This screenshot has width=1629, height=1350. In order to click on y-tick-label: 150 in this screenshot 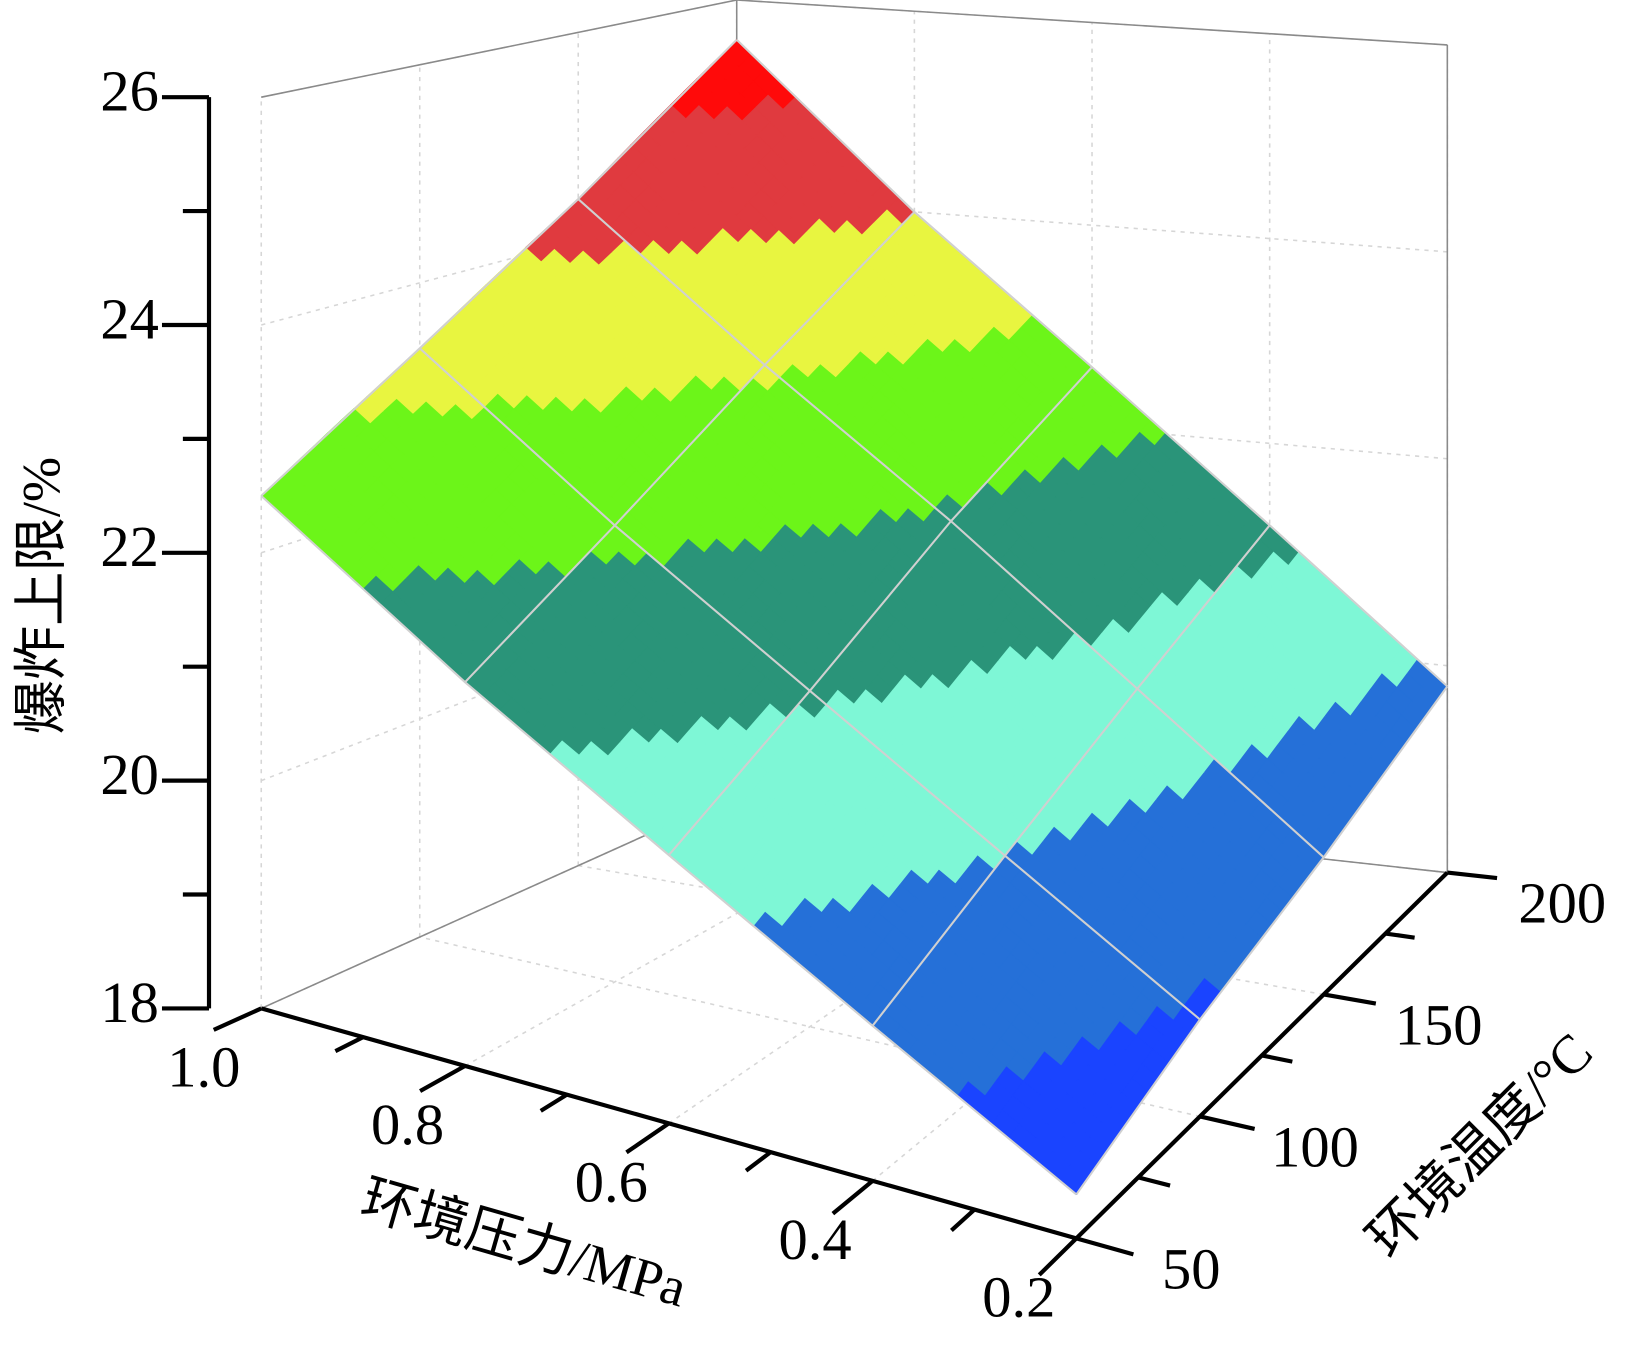, I will do `click(1439, 1024)`.